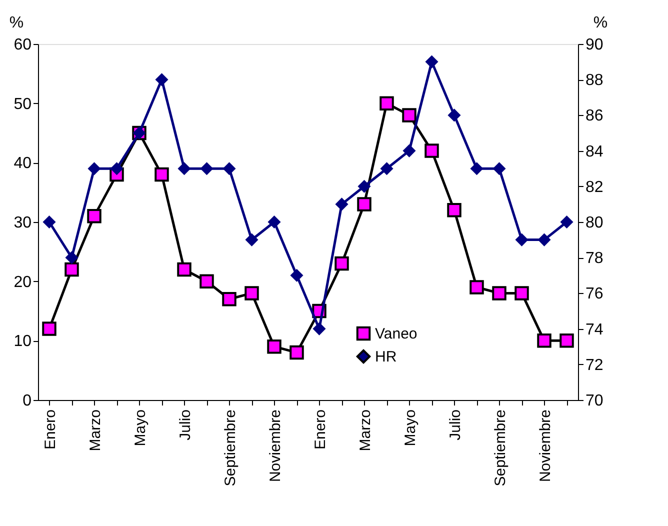  Describe the element at coordinates (595, 401) in the screenshot. I see `y2-tick-label: 70` at that location.